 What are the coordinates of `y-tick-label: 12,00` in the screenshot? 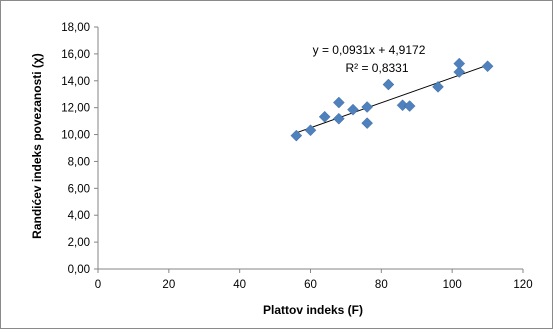 It's located at (75, 109).